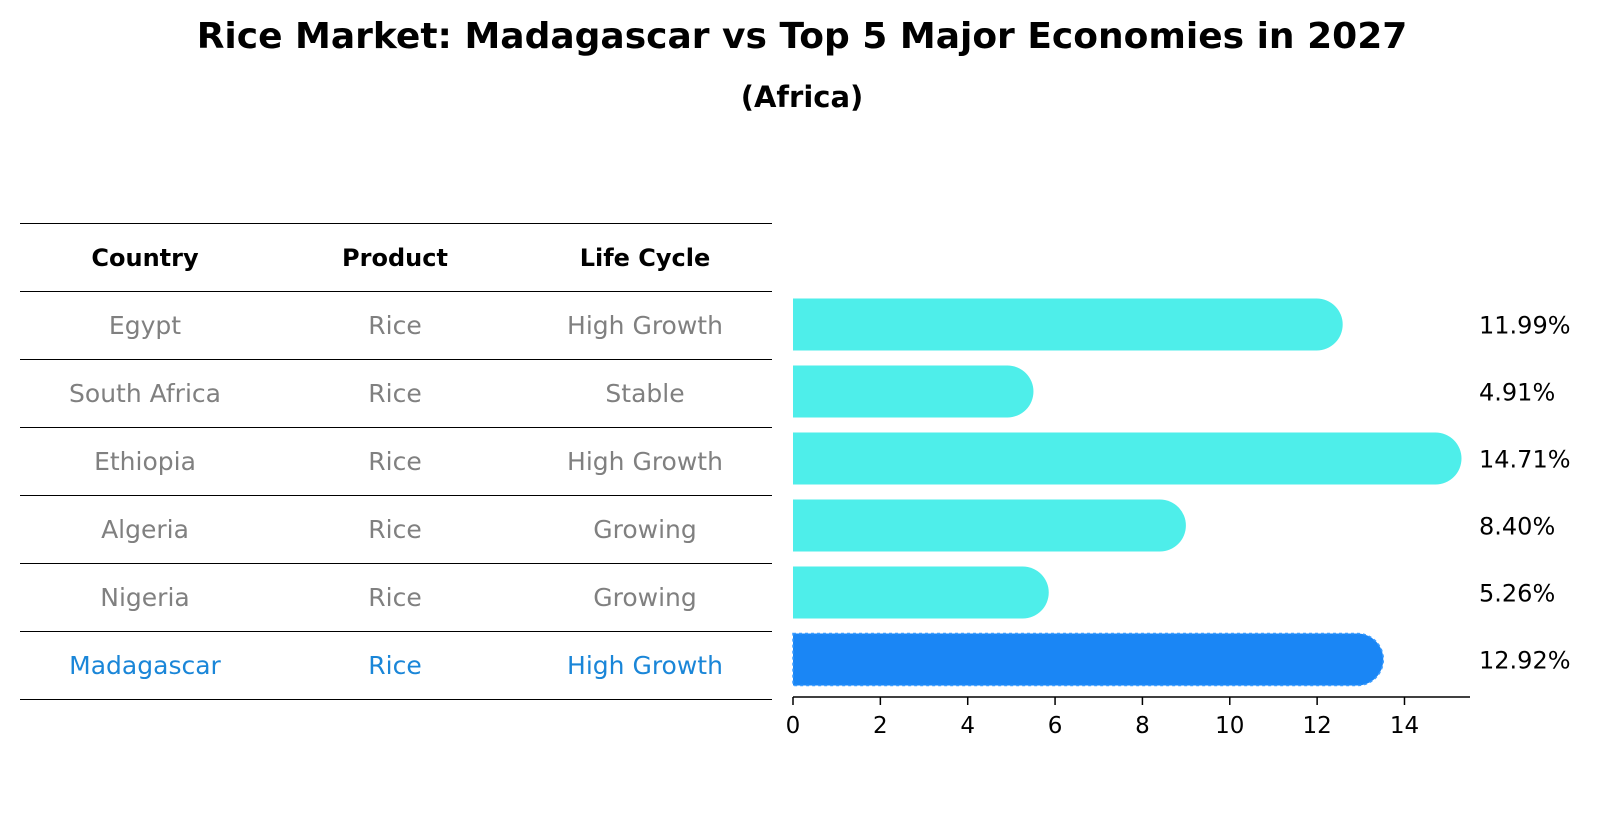 The image size is (1604, 823). Describe the element at coordinates (1088, 659) in the screenshot. I see `bar-madagascar` at that location.